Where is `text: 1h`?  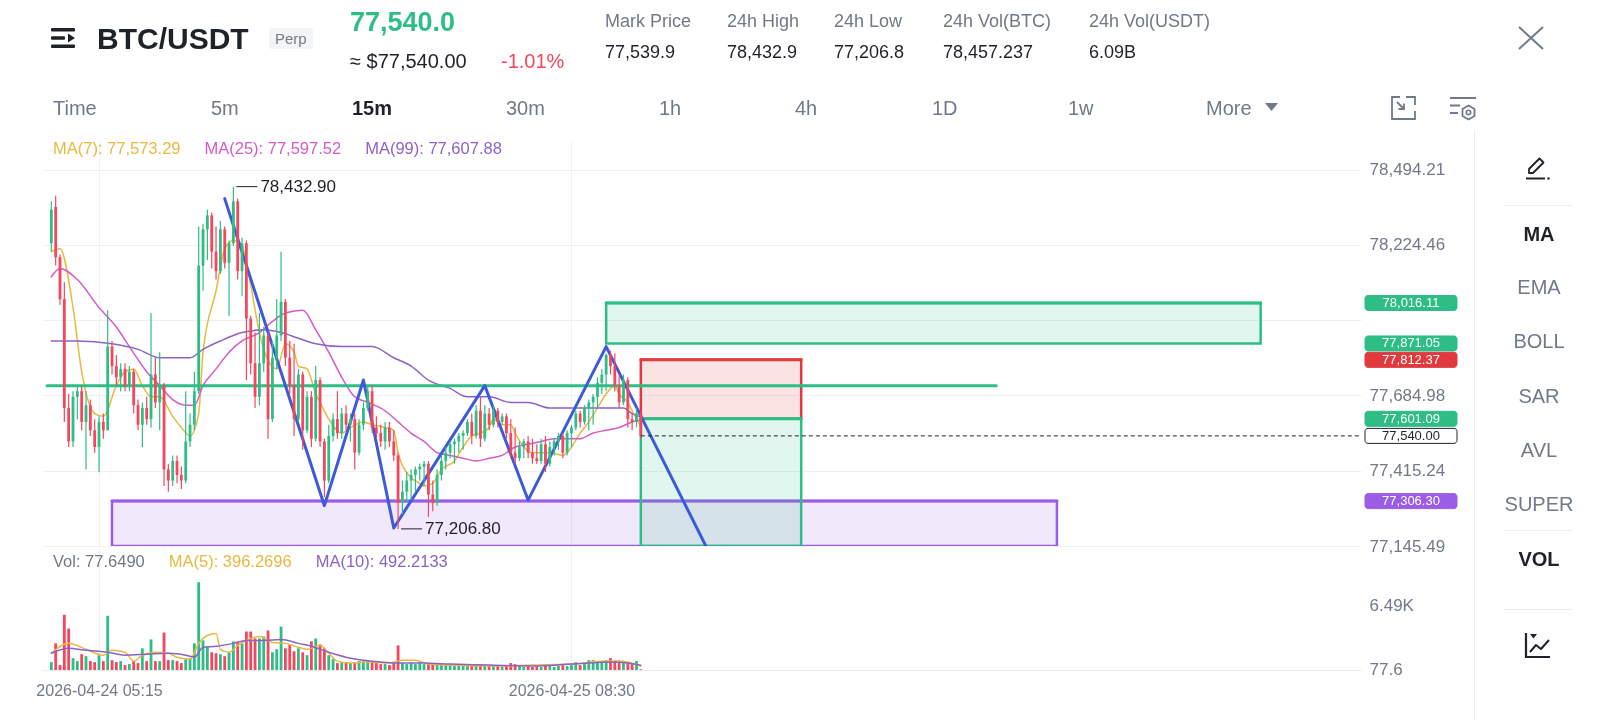
text: 1h is located at coordinates (670, 108).